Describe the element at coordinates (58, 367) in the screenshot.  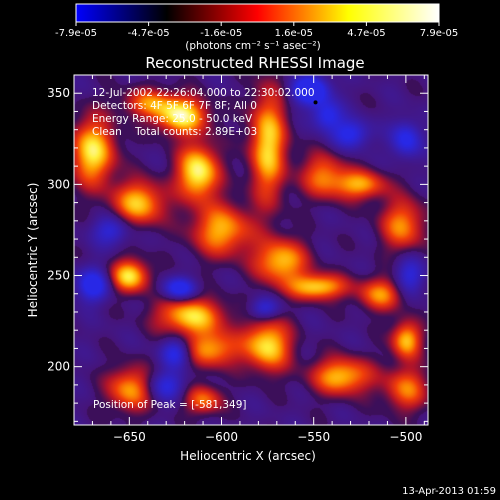
I see `y-tick-label: 200` at that location.